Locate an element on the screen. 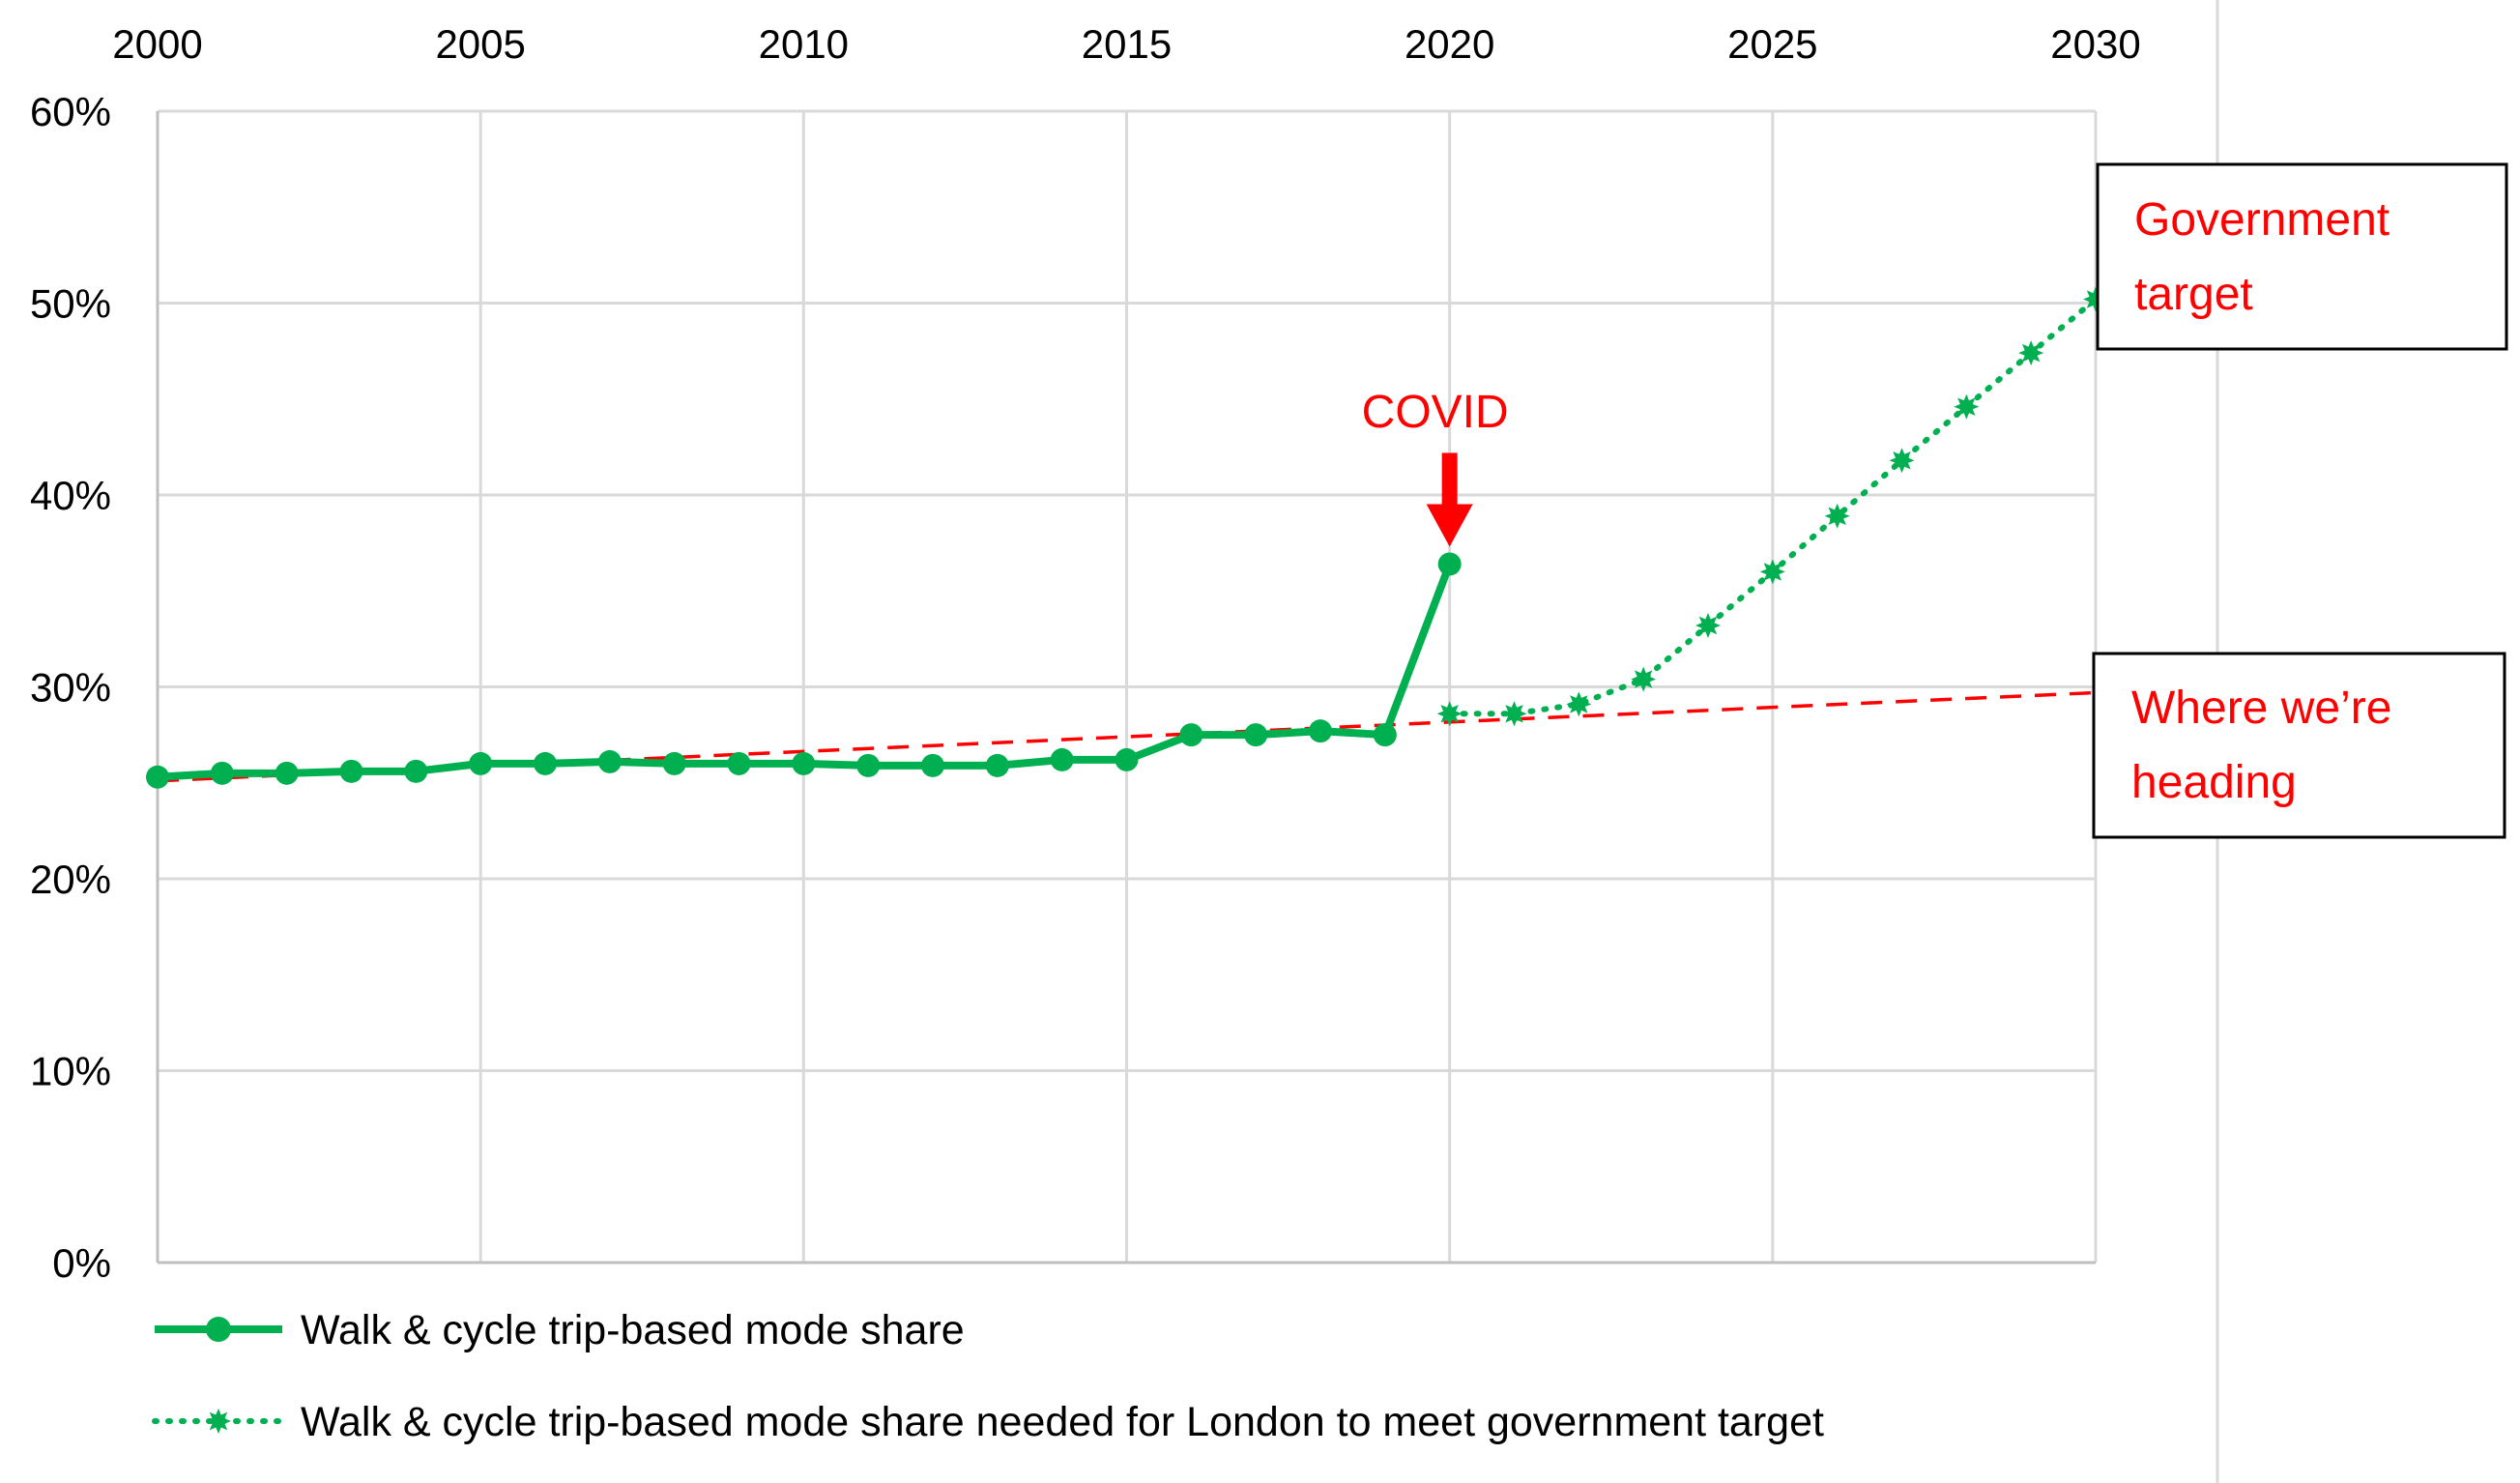 This screenshot has height=1483, width=2520. government-target-label-line1: Government is located at coordinates (2262, 220).